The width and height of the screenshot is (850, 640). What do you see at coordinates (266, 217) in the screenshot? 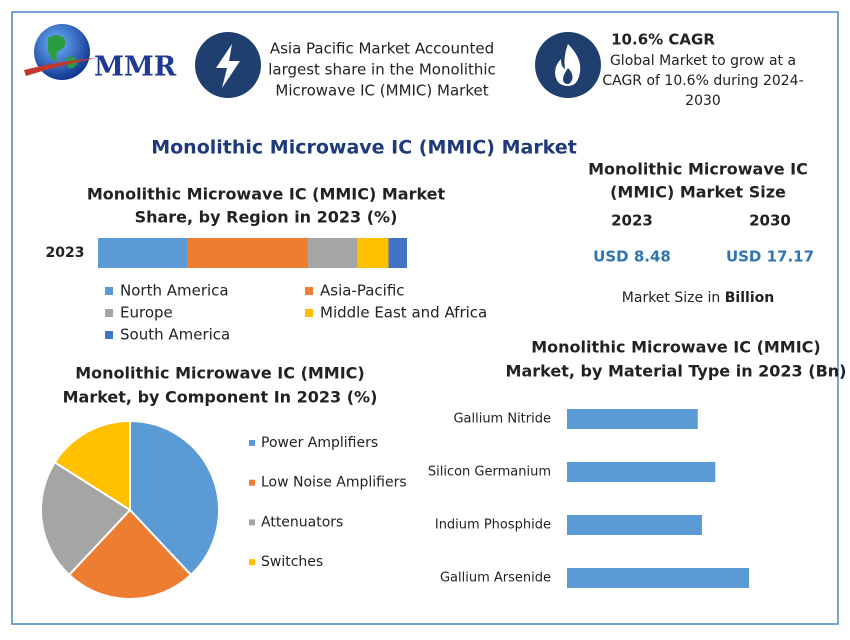
I see `chart-title: Share, by Region in 2023 (%)` at bounding box center [266, 217].